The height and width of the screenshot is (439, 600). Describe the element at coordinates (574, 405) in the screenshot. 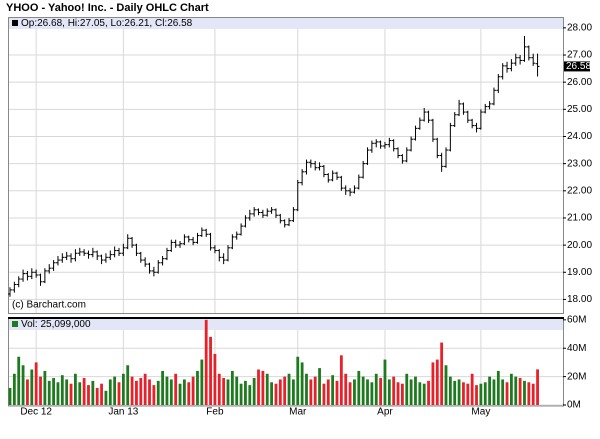

I see `y-tick-label: 0M` at that location.